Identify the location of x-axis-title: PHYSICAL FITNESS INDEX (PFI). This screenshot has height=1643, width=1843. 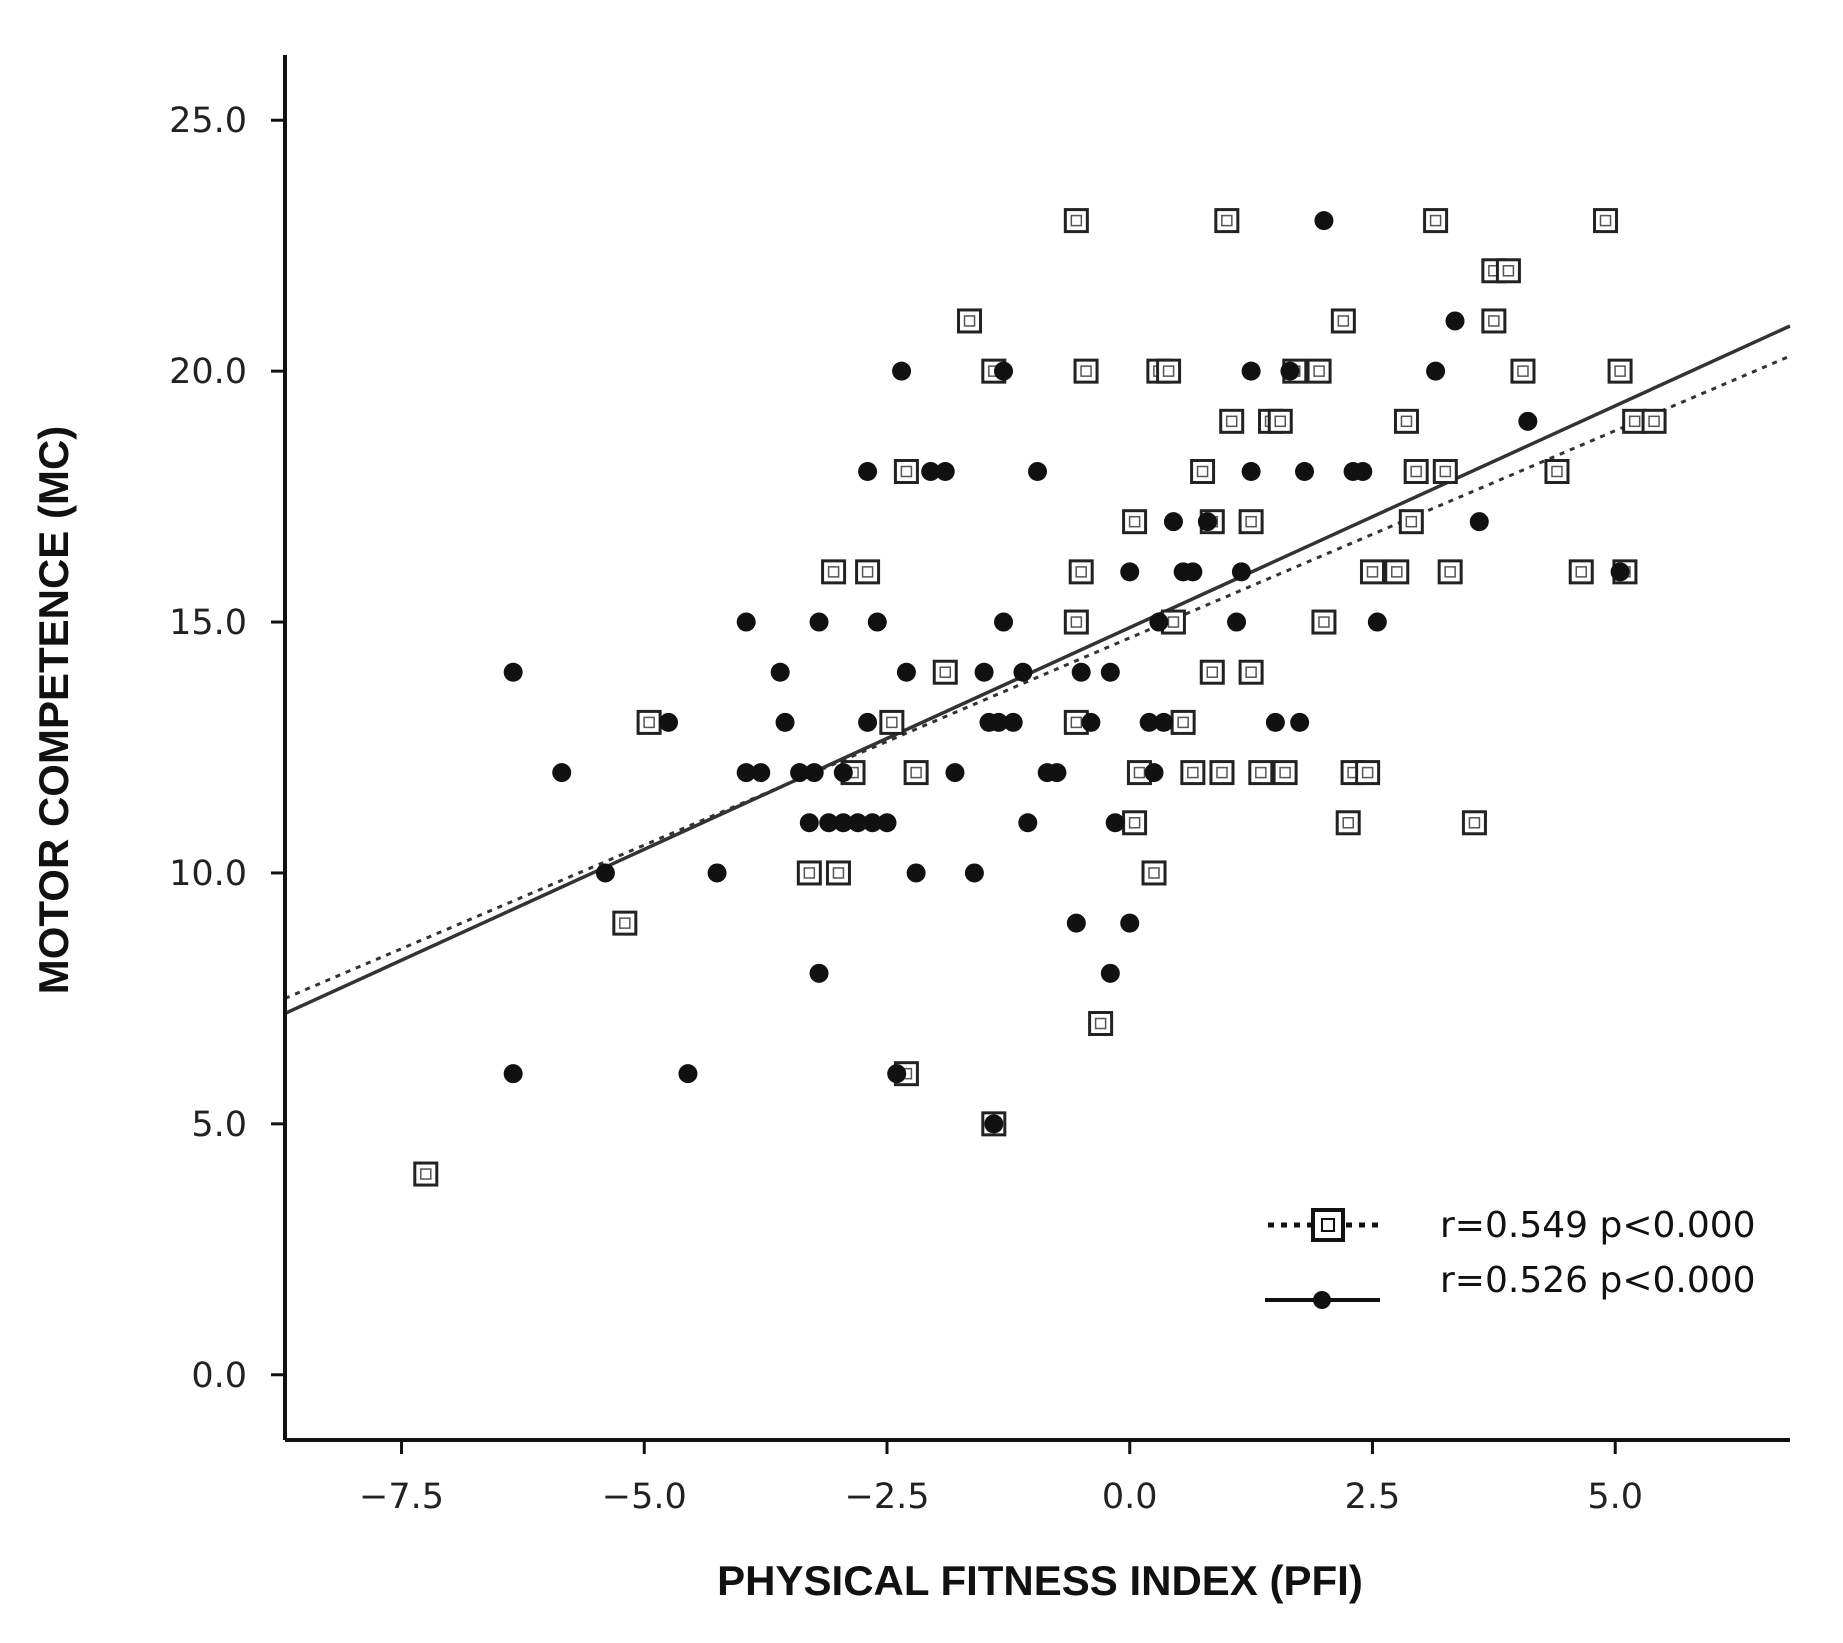
(1040, 1580).